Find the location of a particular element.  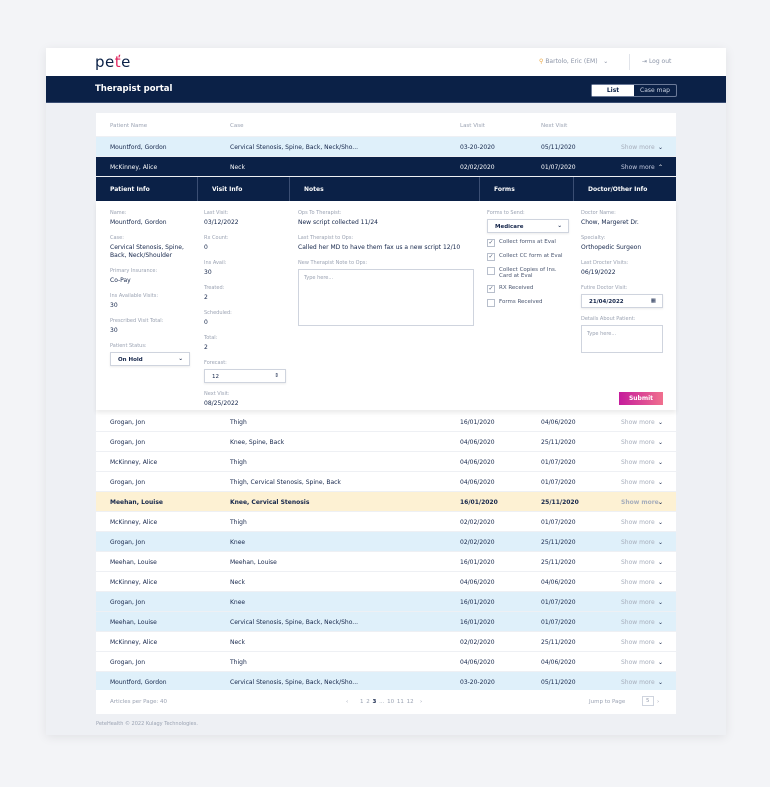

jump-go-icon: › is located at coordinates (658, 702).